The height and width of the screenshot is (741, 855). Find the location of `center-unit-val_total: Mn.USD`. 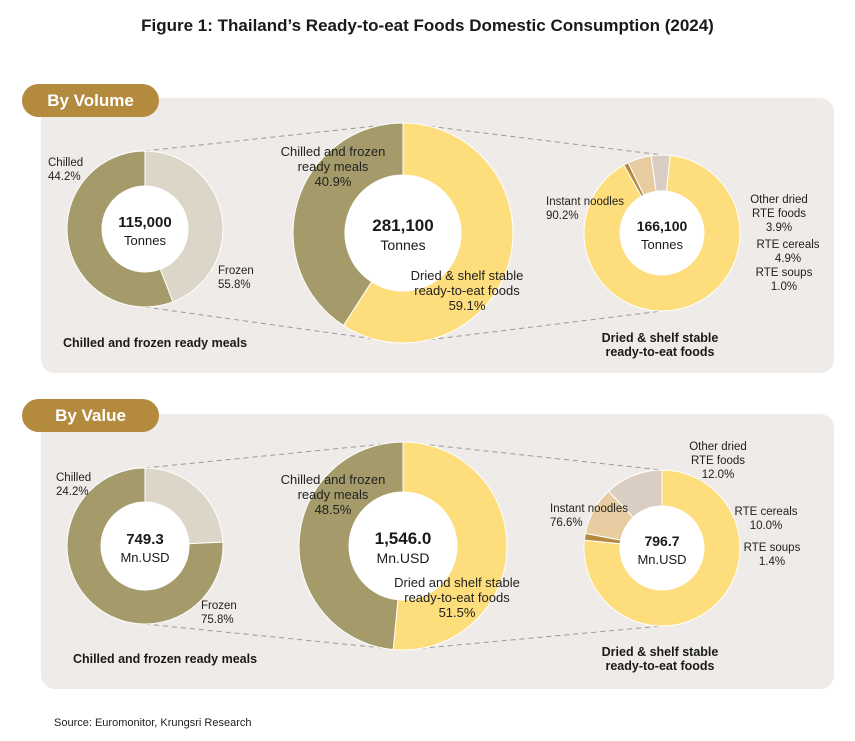

center-unit-val_total: Mn.USD is located at coordinates (403, 558).